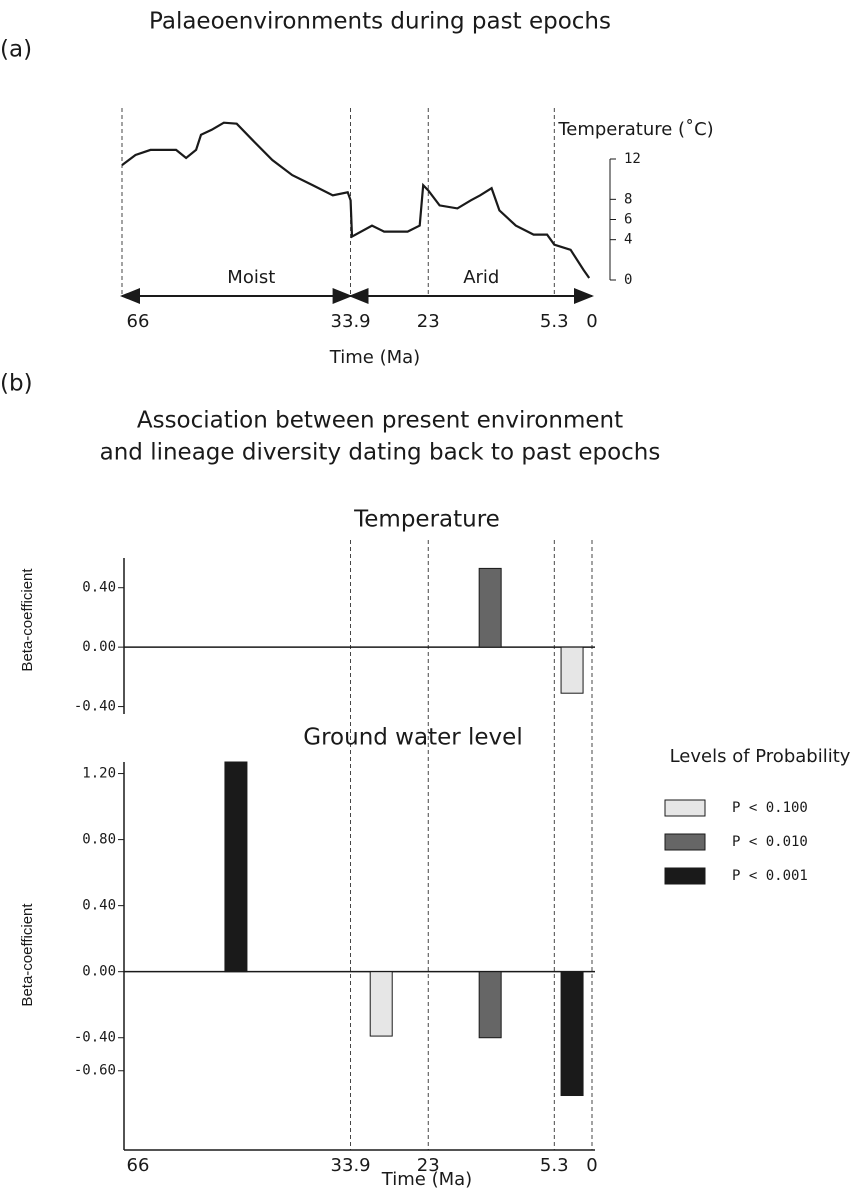 This screenshot has height=1194, width=855. Describe the element at coordinates (95, 1071) in the screenshot. I see `y-tick-label: -0.60` at that location.